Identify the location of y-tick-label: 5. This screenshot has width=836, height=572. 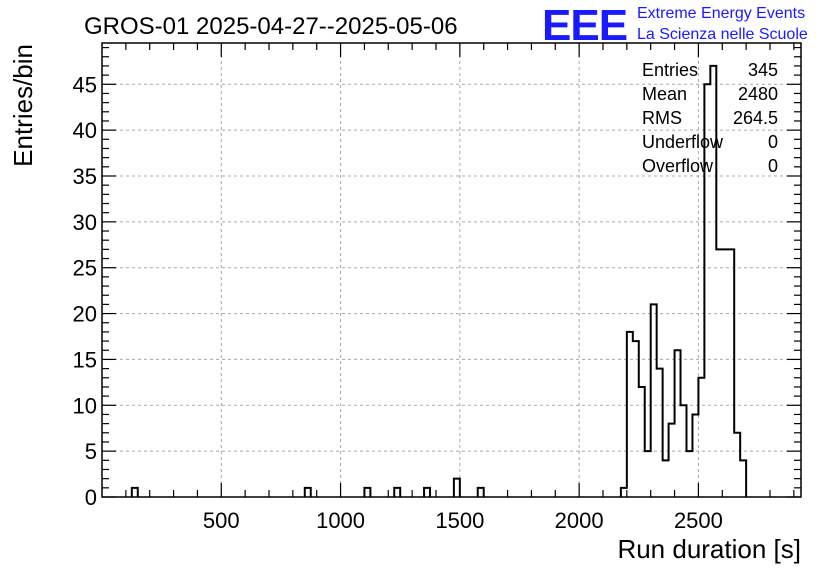
(91, 451).